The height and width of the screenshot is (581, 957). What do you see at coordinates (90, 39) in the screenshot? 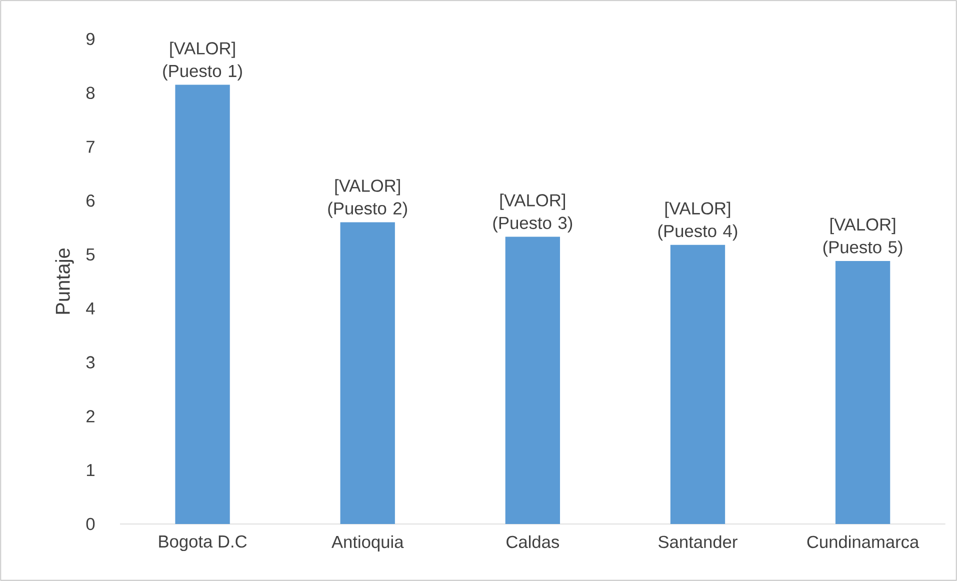
I see `y-tick-label: 9` at bounding box center [90, 39].